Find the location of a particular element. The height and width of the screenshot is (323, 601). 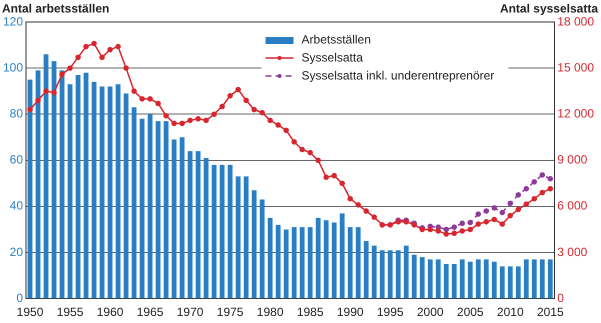

x-tick-label: 2000 is located at coordinates (430, 312).